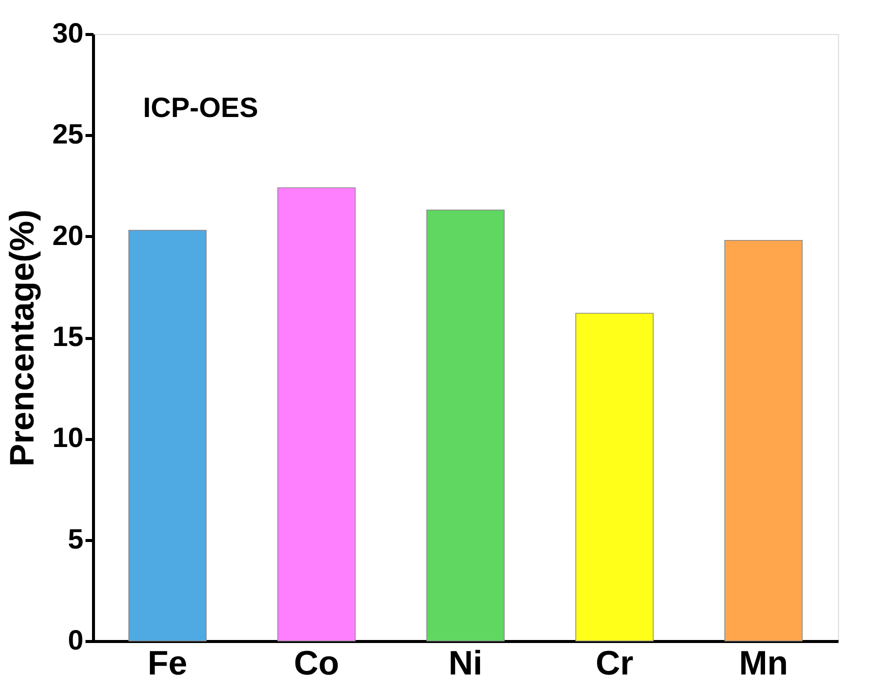  What do you see at coordinates (22, 338) in the screenshot?
I see `y-axis-title: Prencentage(%)` at bounding box center [22, 338].